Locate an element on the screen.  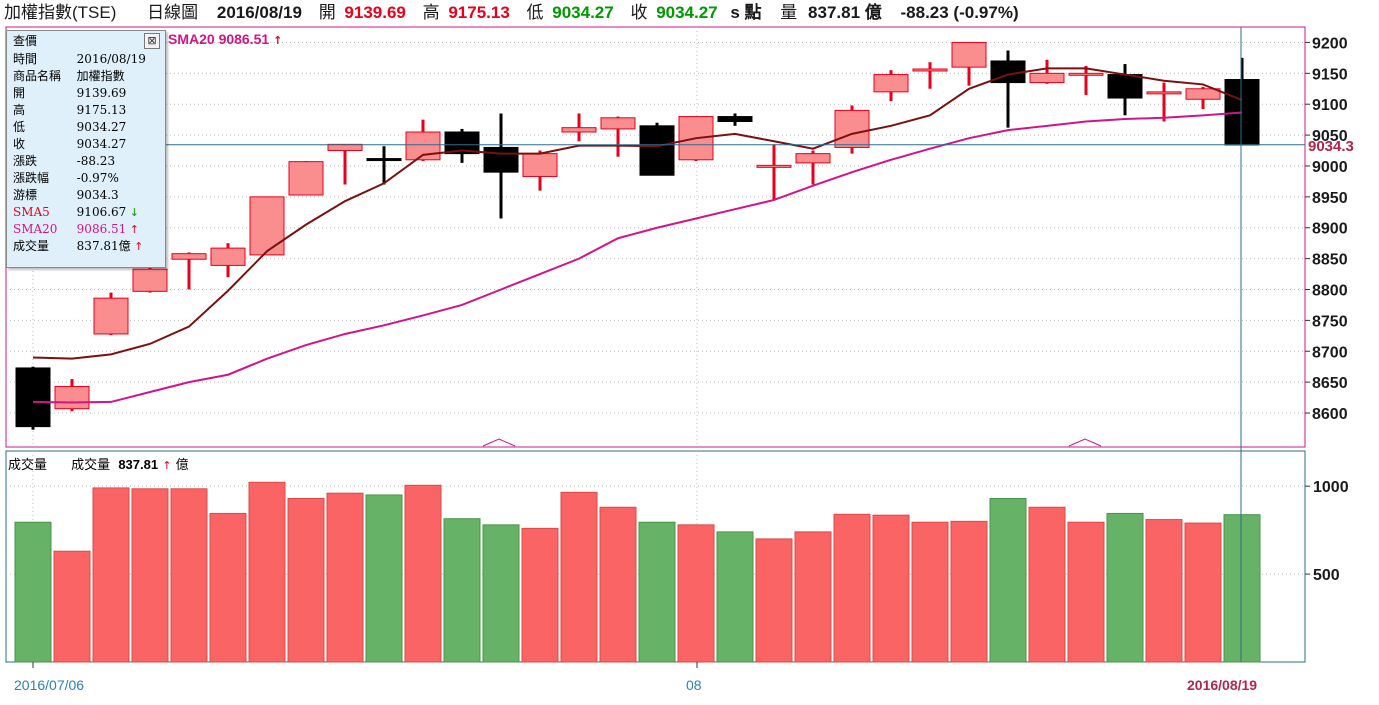
price-tick-label: 8850 is located at coordinates (1330, 260).